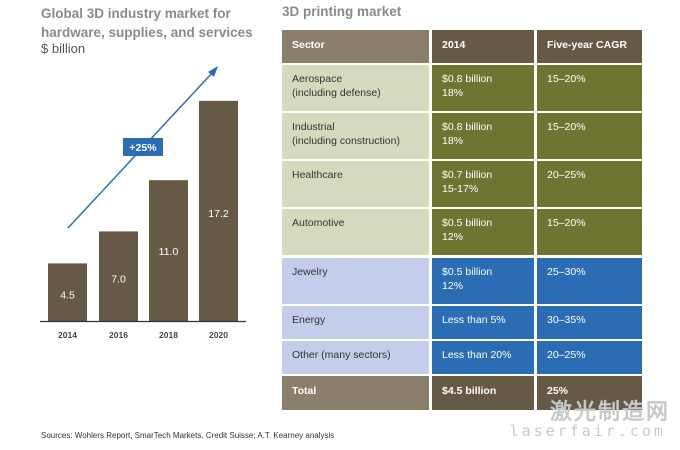 This screenshot has width=680, height=450. Describe the element at coordinates (483, 393) in the screenshot. I see `total-value: $4.5 billion` at that location.